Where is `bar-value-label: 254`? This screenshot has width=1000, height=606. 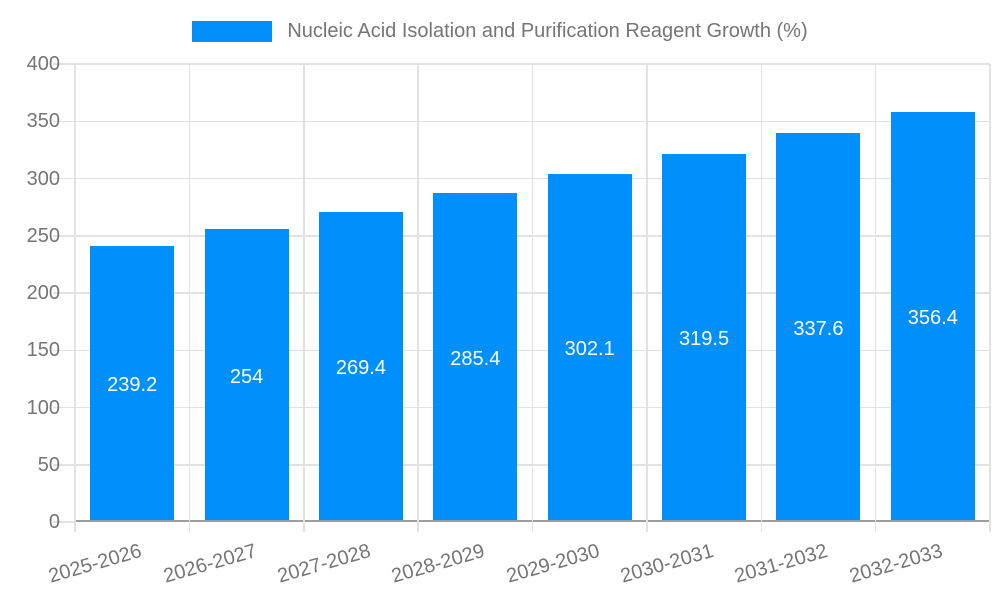 bar-value-label: 254 is located at coordinates (246, 376).